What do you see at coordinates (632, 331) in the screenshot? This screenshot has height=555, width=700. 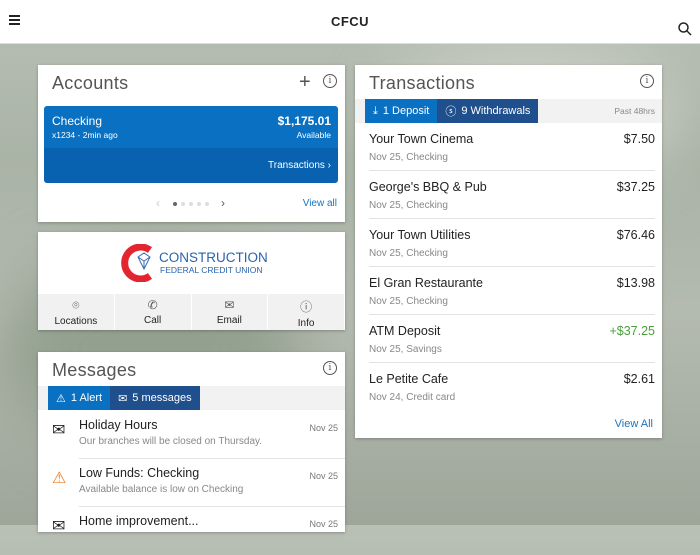 I see `transaction-amount: +$37.25` at bounding box center [632, 331].